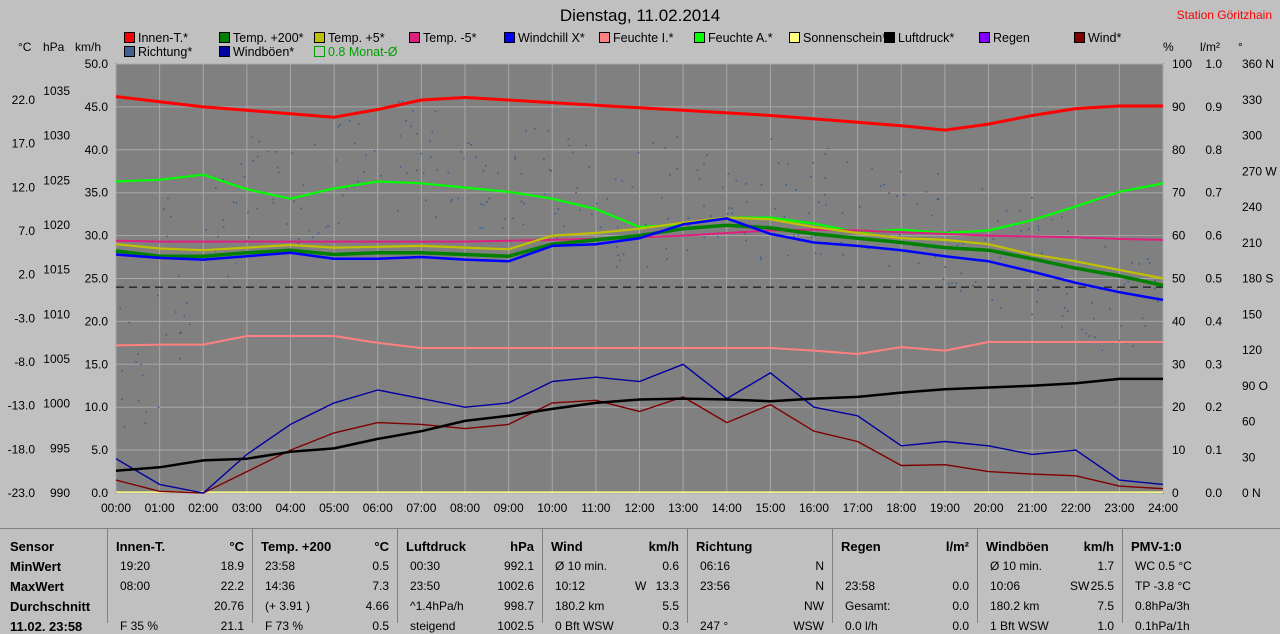 This screenshot has width=1280, height=634. I want to click on legend-label: 0.8 Monat-Ø, so click(363, 52).